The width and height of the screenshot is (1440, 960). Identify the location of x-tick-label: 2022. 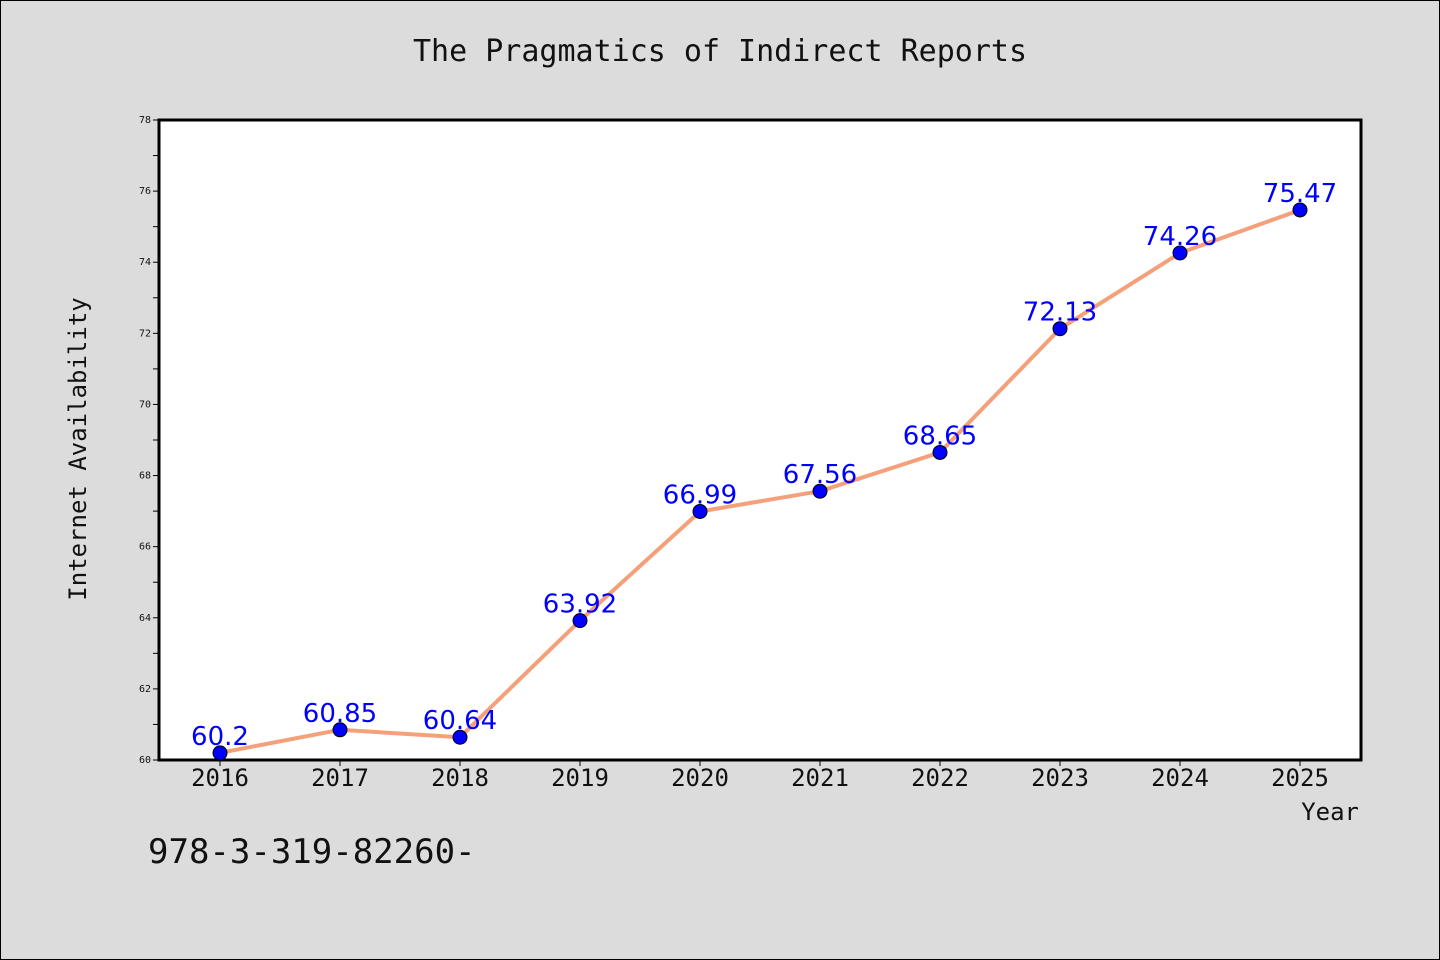
(940, 778).